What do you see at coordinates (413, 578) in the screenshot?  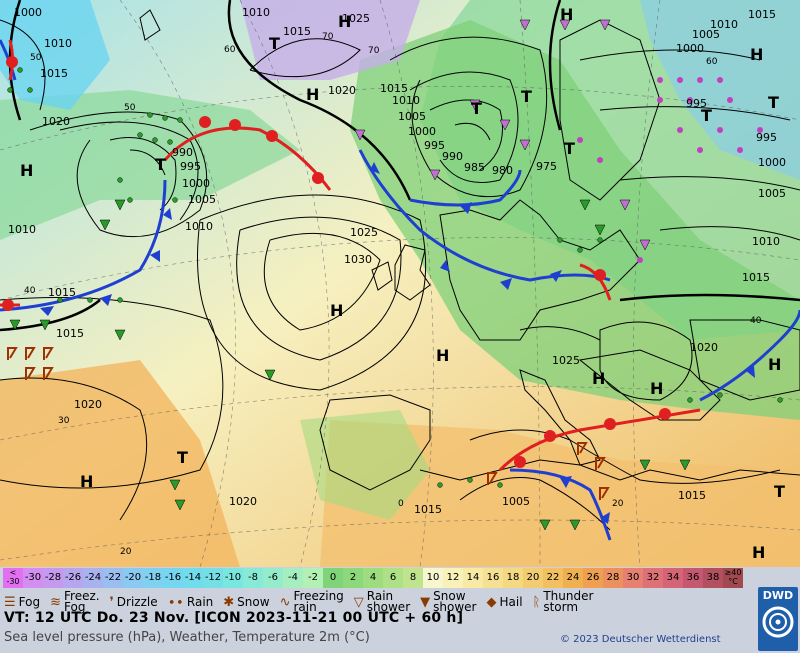 I see `scale-cell: 8` at bounding box center [413, 578].